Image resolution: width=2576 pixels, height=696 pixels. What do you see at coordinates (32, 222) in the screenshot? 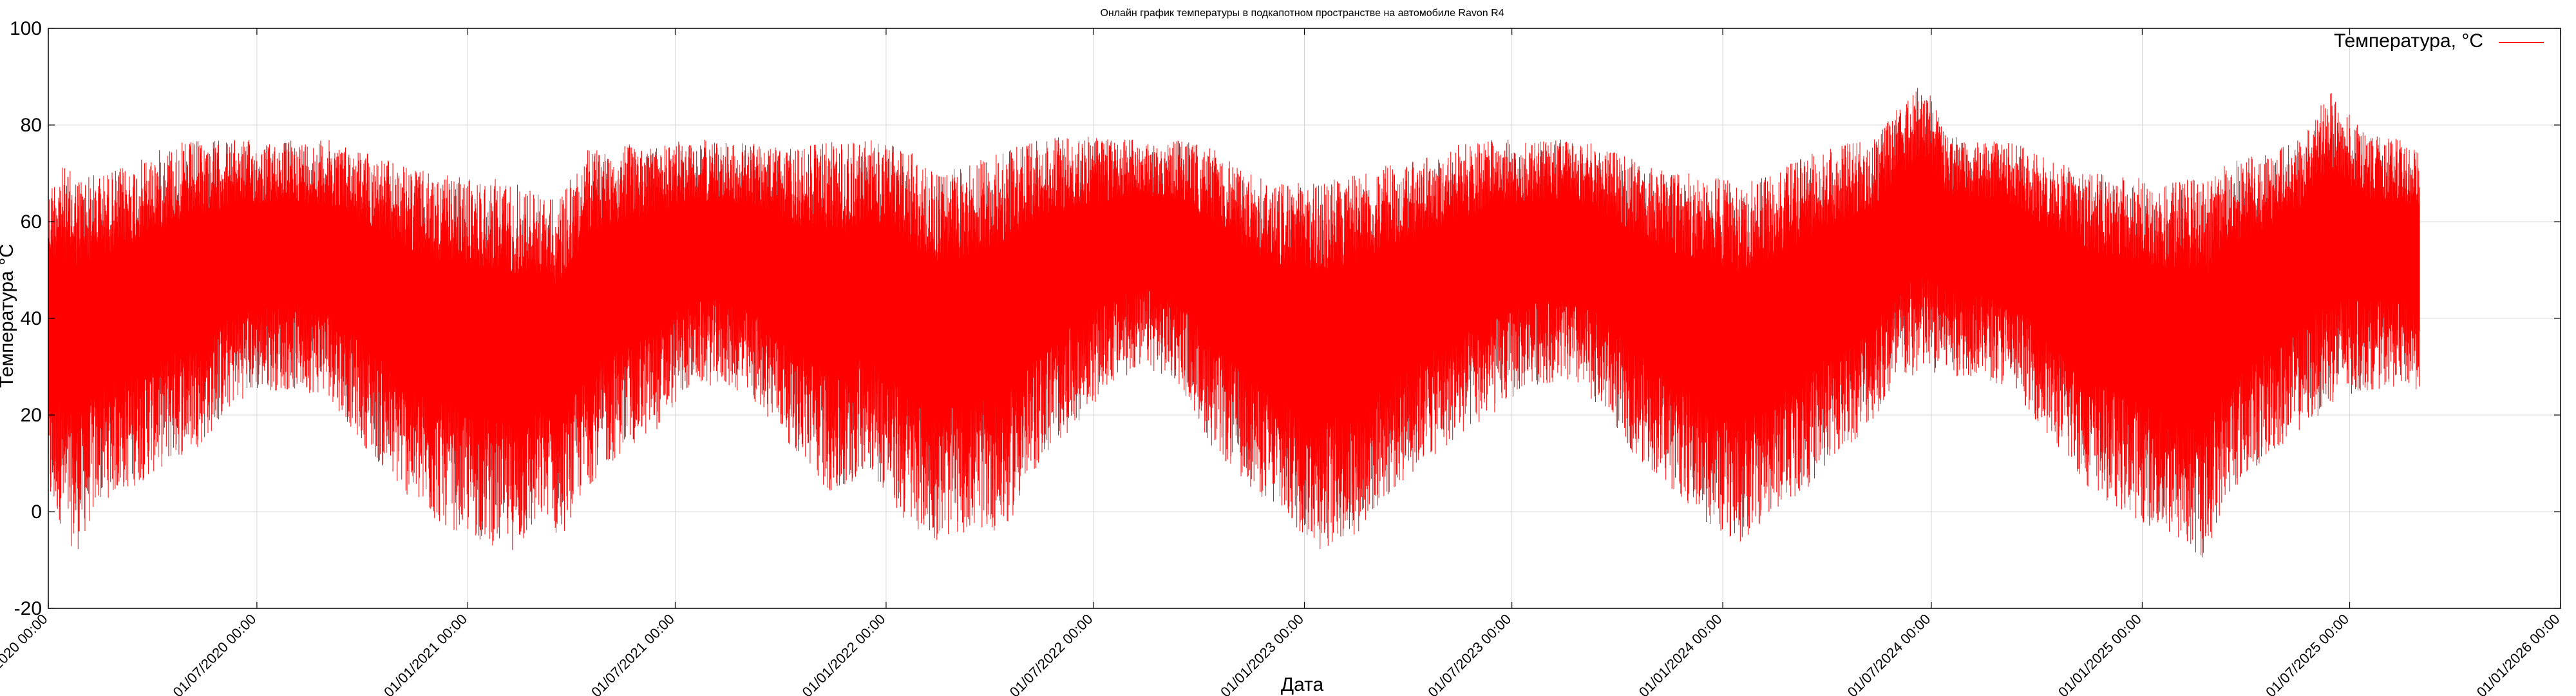
I see `y-tick-label: 60` at bounding box center [32, 222].